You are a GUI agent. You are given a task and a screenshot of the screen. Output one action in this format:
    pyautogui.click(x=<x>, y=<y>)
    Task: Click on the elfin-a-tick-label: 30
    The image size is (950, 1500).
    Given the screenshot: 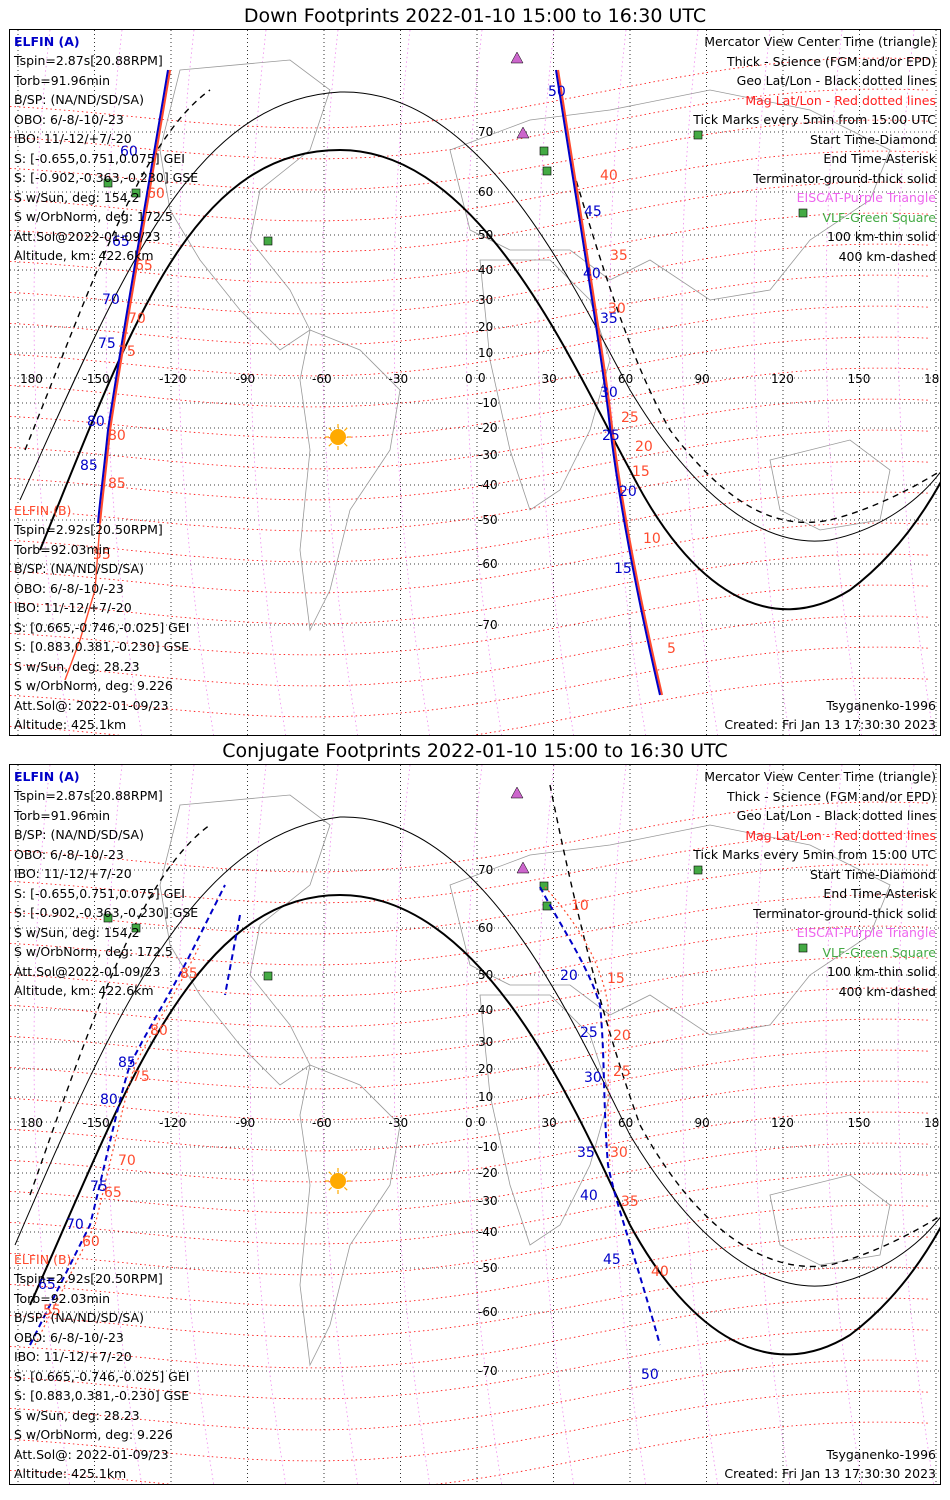 What is the action you would take?
    pyautogui.click(x=609, y=393)
    